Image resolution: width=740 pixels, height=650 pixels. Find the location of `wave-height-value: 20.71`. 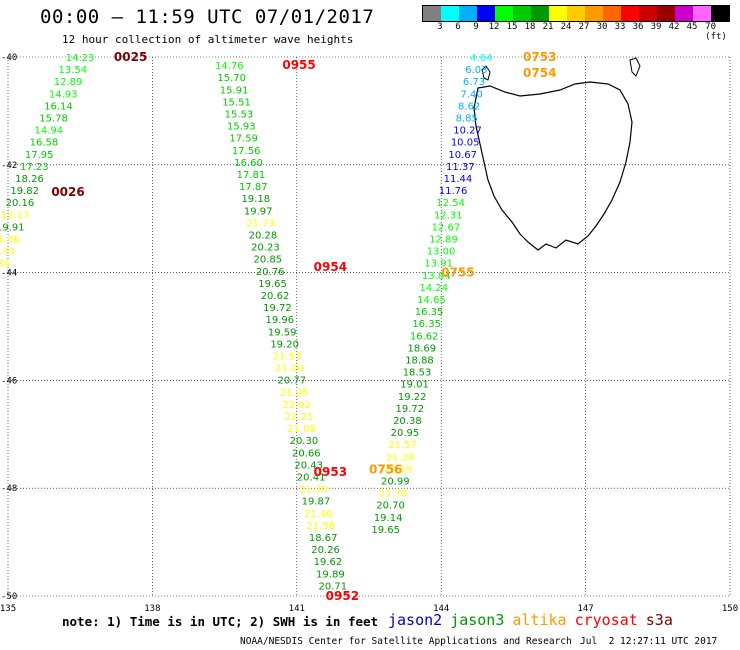

wave-height-value: 20.71 is located at coordinates (332, 586).